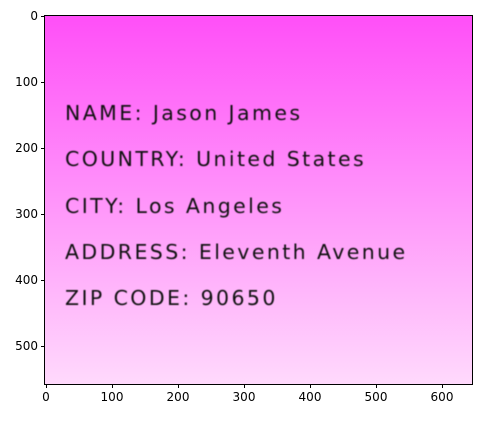  Describe the element at coordinates (184, 113) in the screenshot. I see `name-line: NAME: Jason James` at that location.